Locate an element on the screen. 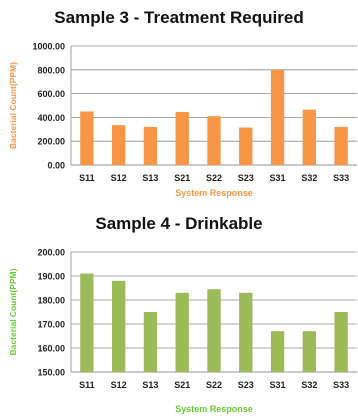 The width and height of the screenshot is (358, 418). y-tick-label: 800.00 is located at coordinates (51, 70).